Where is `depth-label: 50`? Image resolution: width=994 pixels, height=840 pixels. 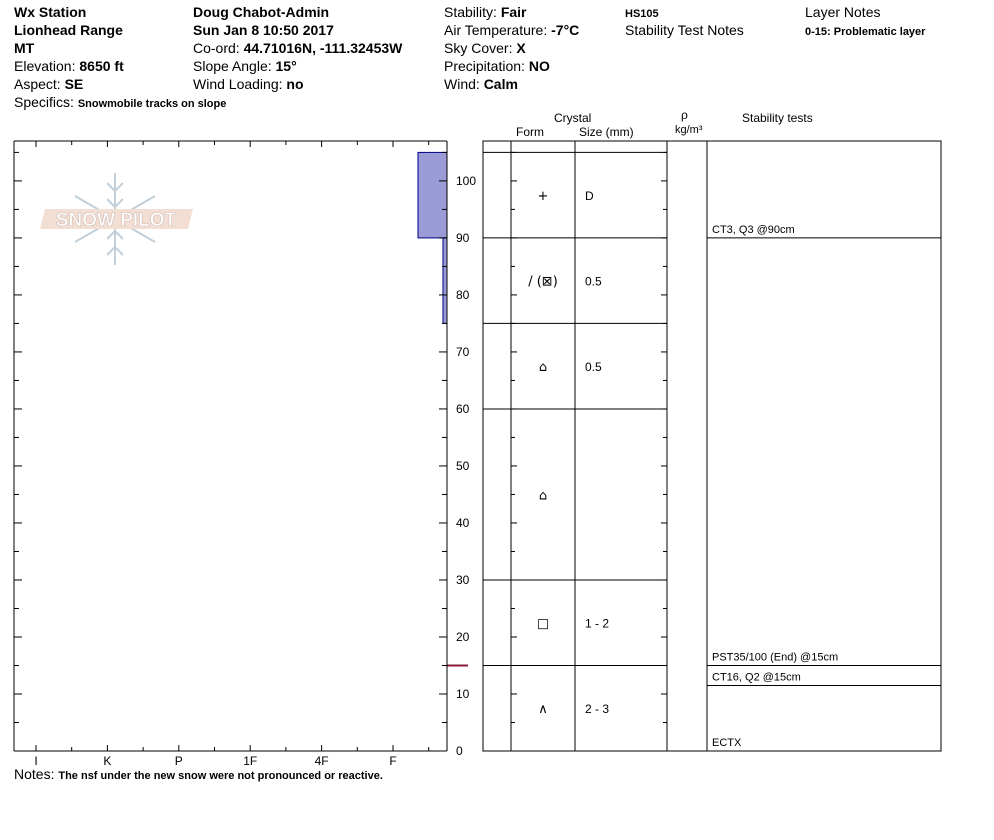 depth-label: 50 is located at coordinates (463, 466).